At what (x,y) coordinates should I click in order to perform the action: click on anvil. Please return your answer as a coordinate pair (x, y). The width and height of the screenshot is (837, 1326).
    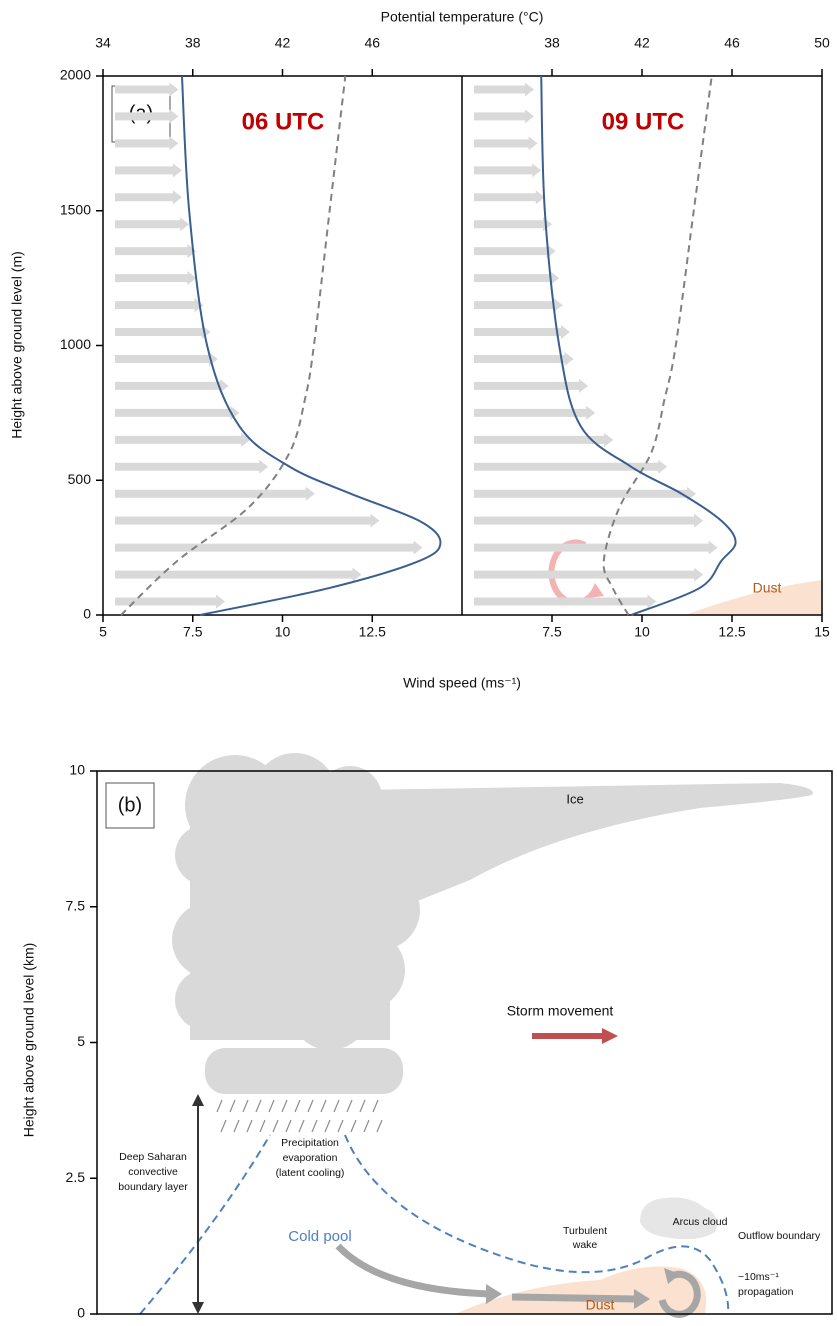
    Looking at the image, I should click on (586, 841).